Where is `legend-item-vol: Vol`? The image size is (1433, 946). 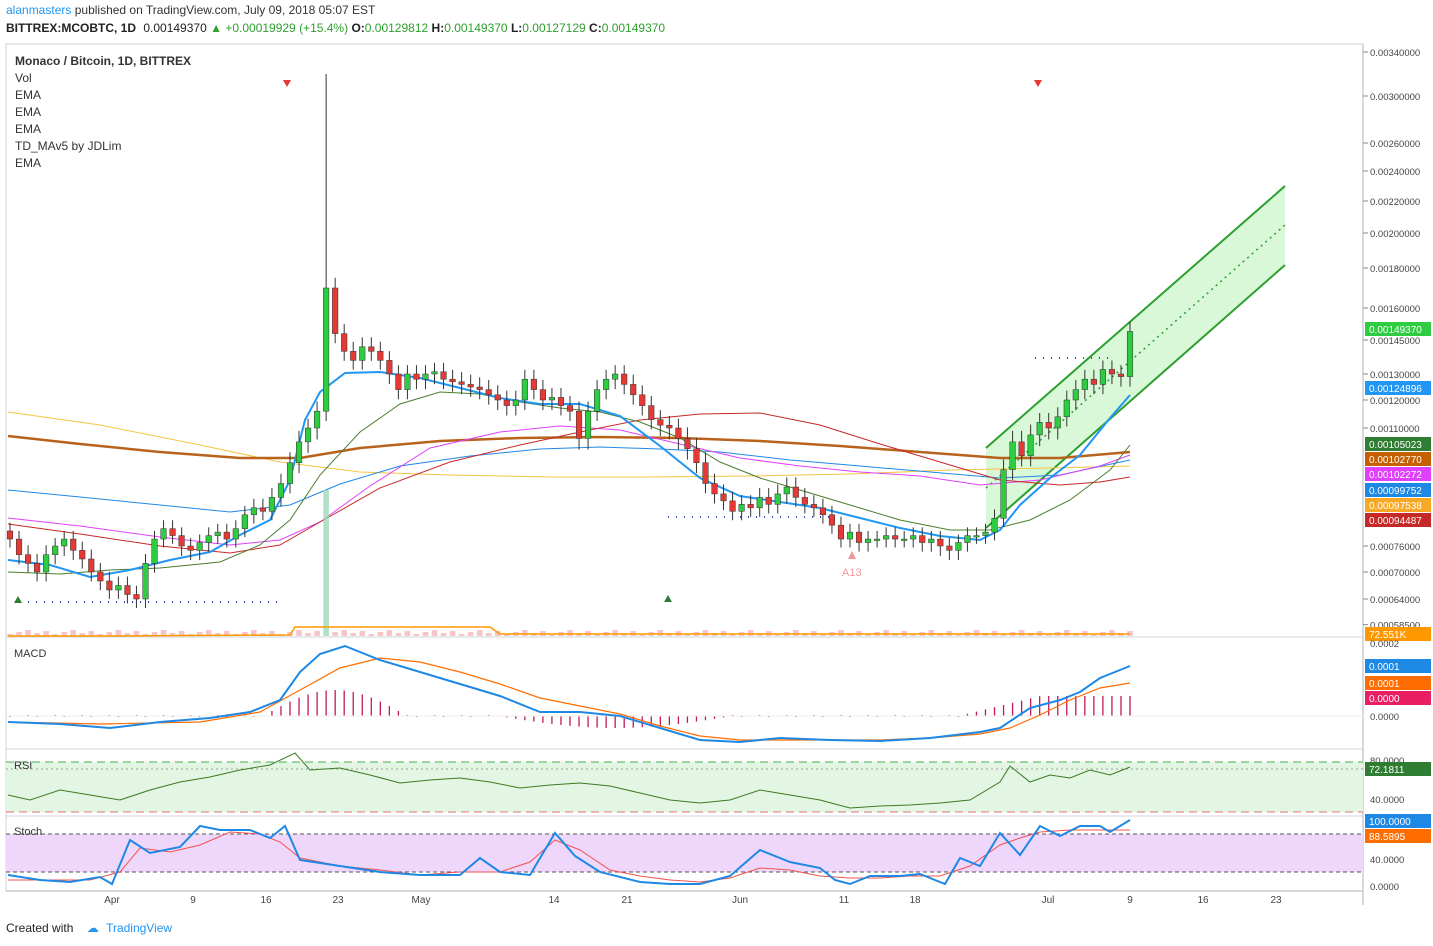 legend-item-vol: Vol is located at coordinates (23, 78).